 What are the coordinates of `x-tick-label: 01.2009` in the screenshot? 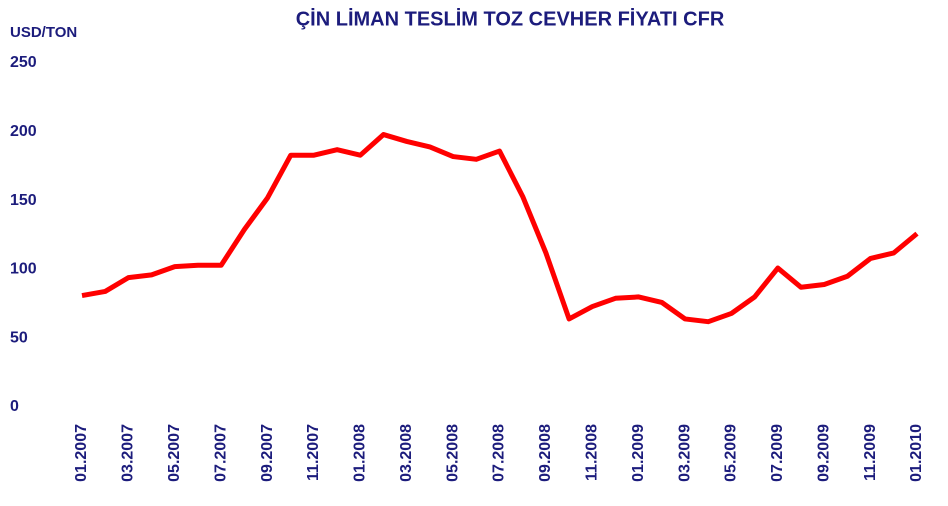 It's located at (638, 453).